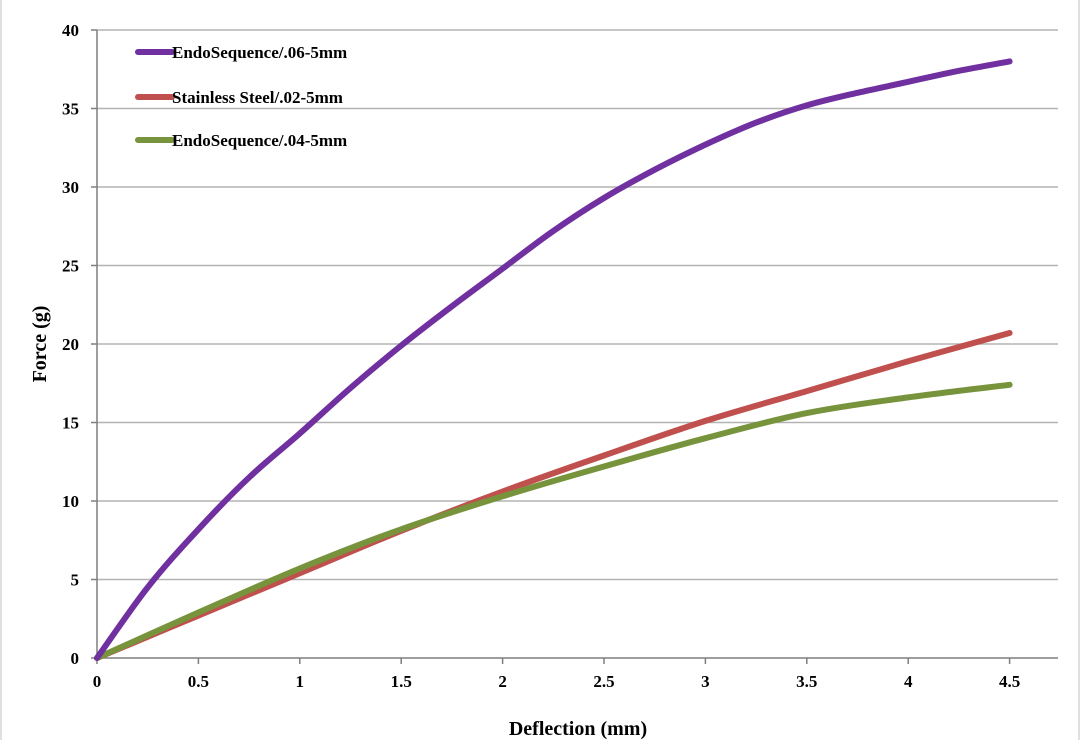 This screenshot has width=1081, height=740. Describe the element at coordinates (75, 658) in the screenshot. I see `y-tick-label: 0` at that location.